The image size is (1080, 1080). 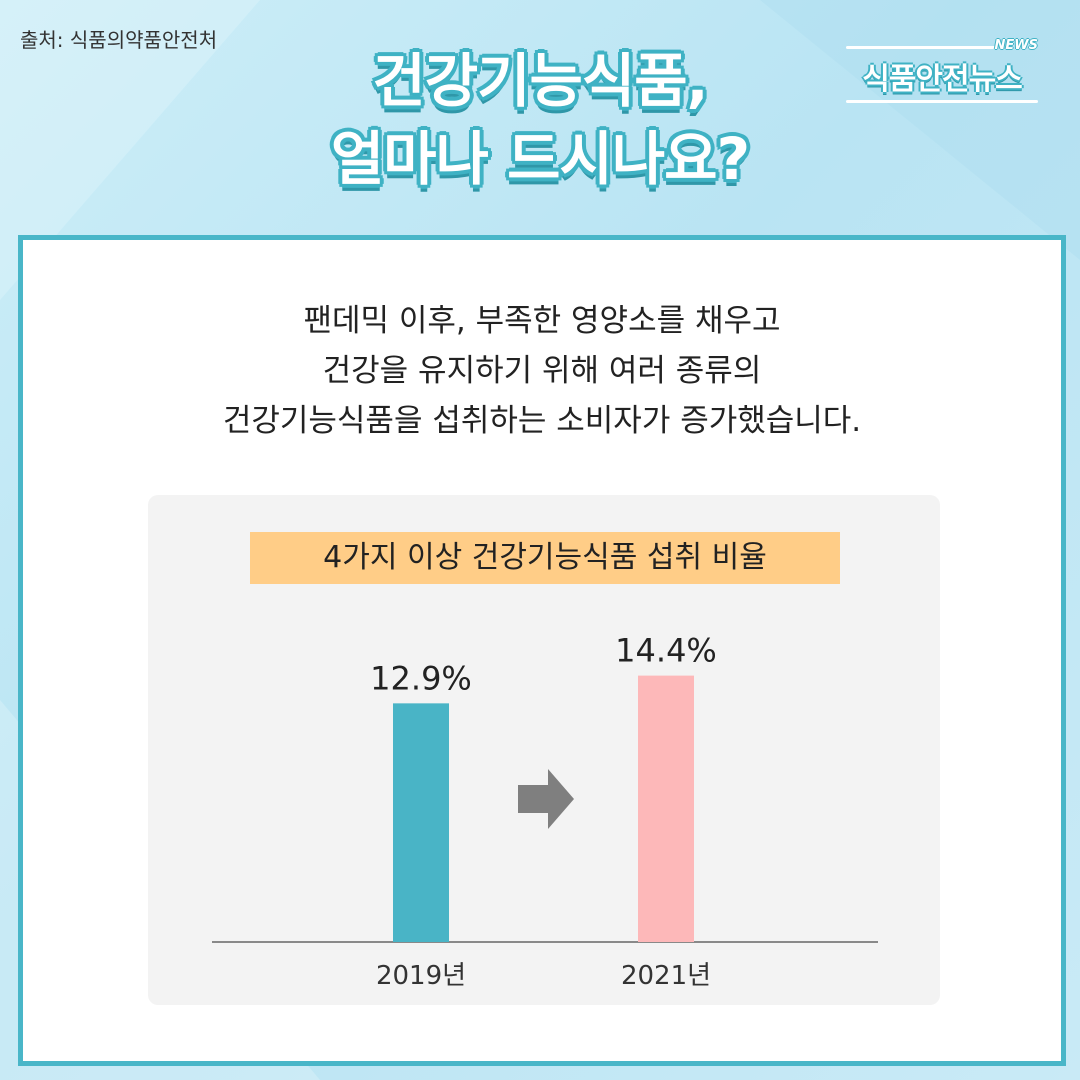 I want to click on intro-line-1: 팬데믹 이후, 부족한 영양소를 채우고, so click(x=542, y=321).